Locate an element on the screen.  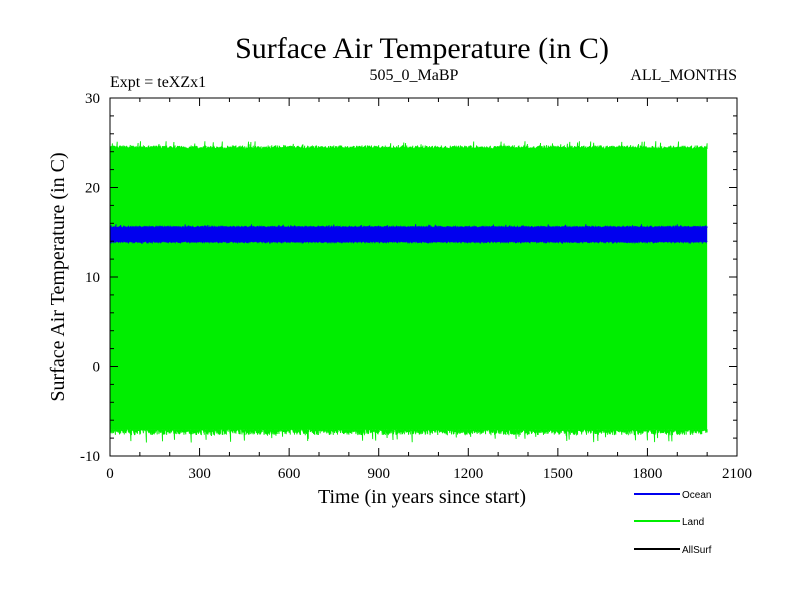
x-tick-label: 2100 is located at coordinates (737, 474).